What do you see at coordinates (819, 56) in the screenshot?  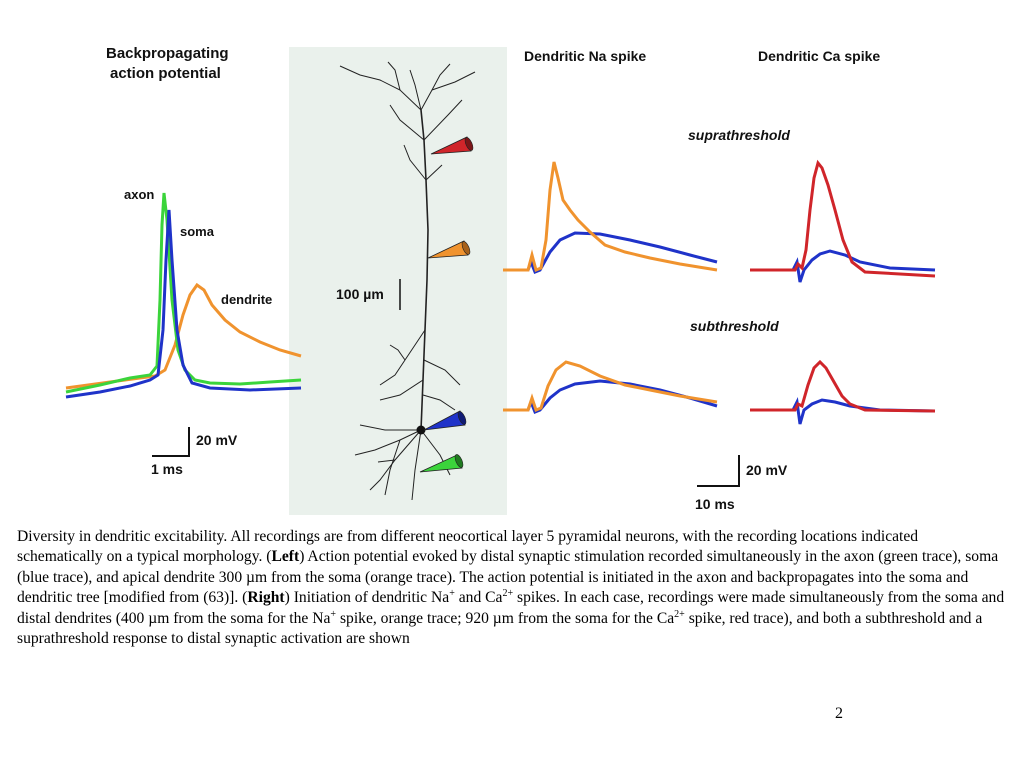 I see `ca-spike-title: Dendritic Ca spike` at bounding box center [819, 56].